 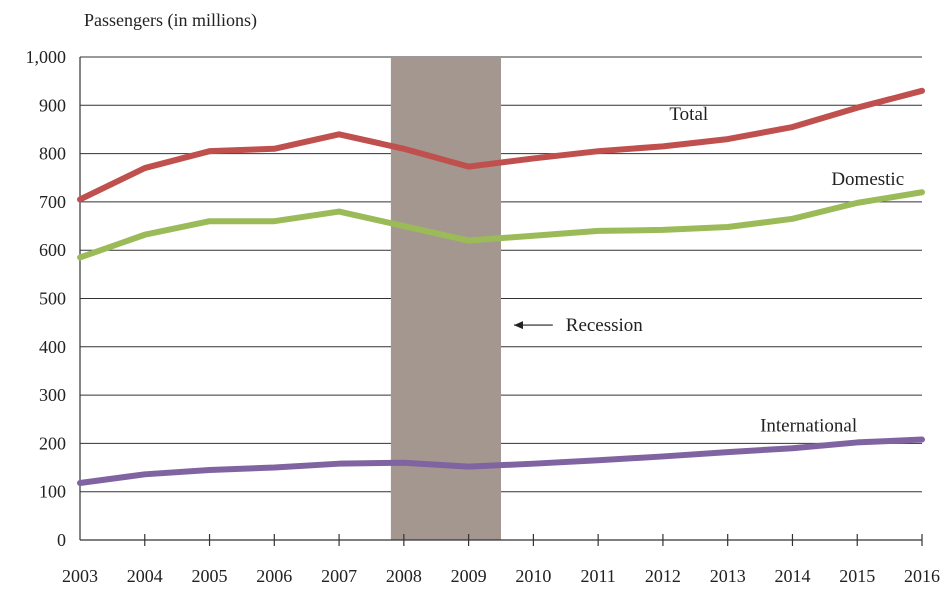 What do you see at coordinates (274, 576) in the screenshot?
I see `x-tick-label: 2006` at bounding box center [274, 576].